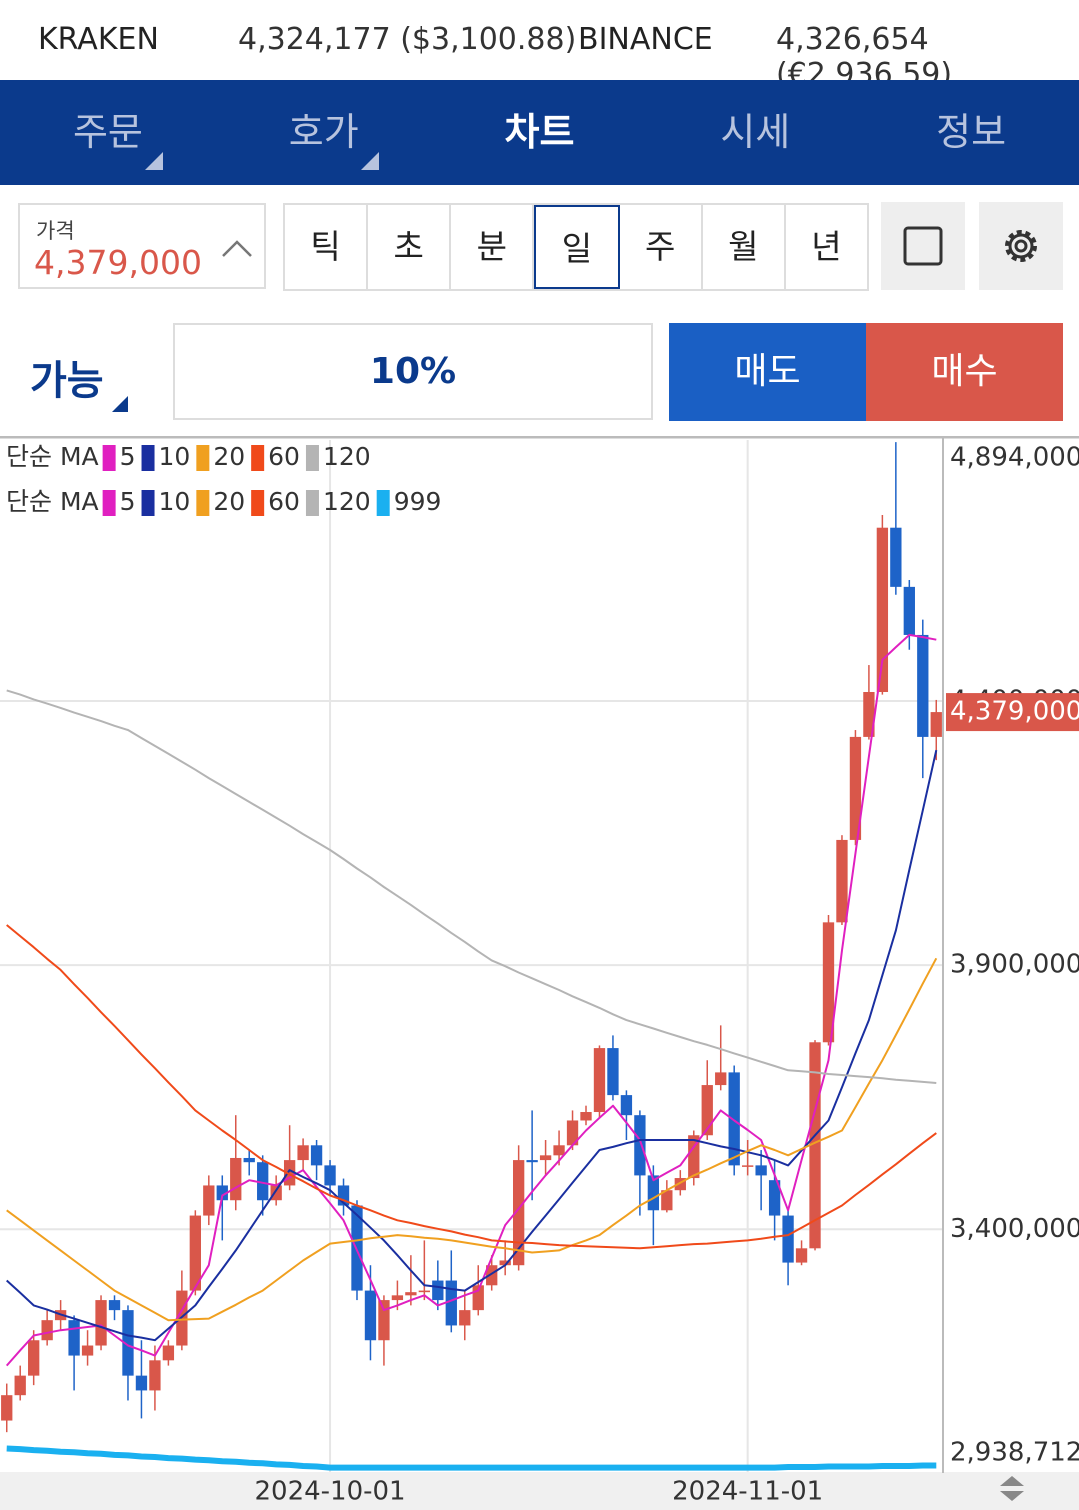  What do you see at coordinates (864, 57) in the screenshot?
I see `exchange-price: 4,326,654 (€2,936.59)` at bounding box center [864, 57].